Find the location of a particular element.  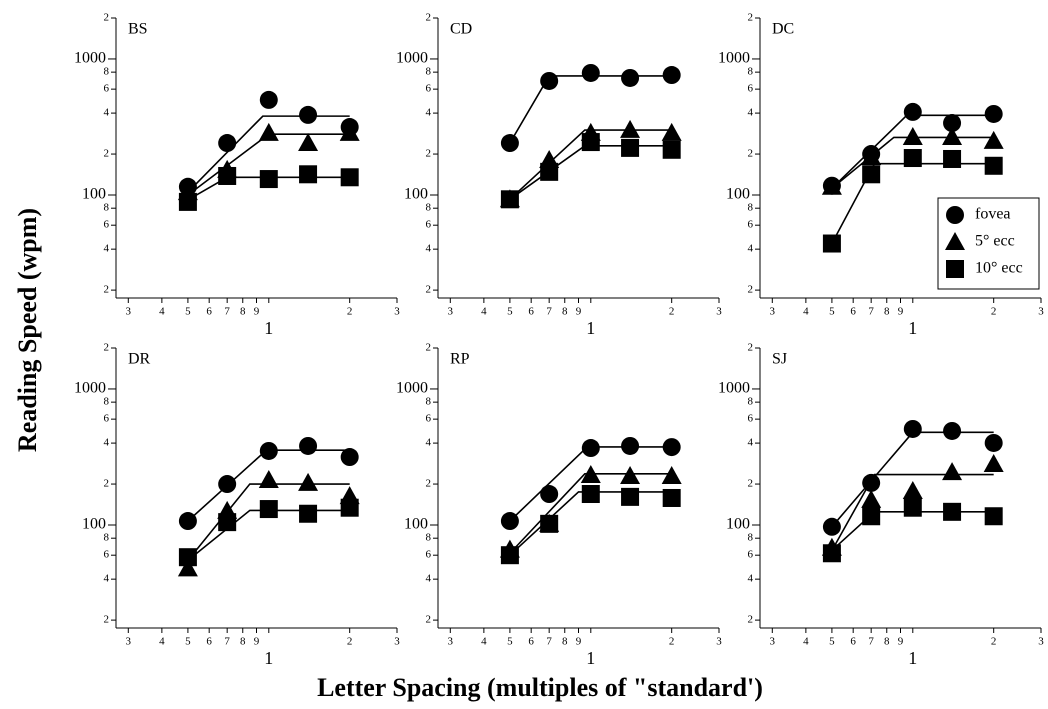

panel-title: BS is located at coordinates (138, 29).